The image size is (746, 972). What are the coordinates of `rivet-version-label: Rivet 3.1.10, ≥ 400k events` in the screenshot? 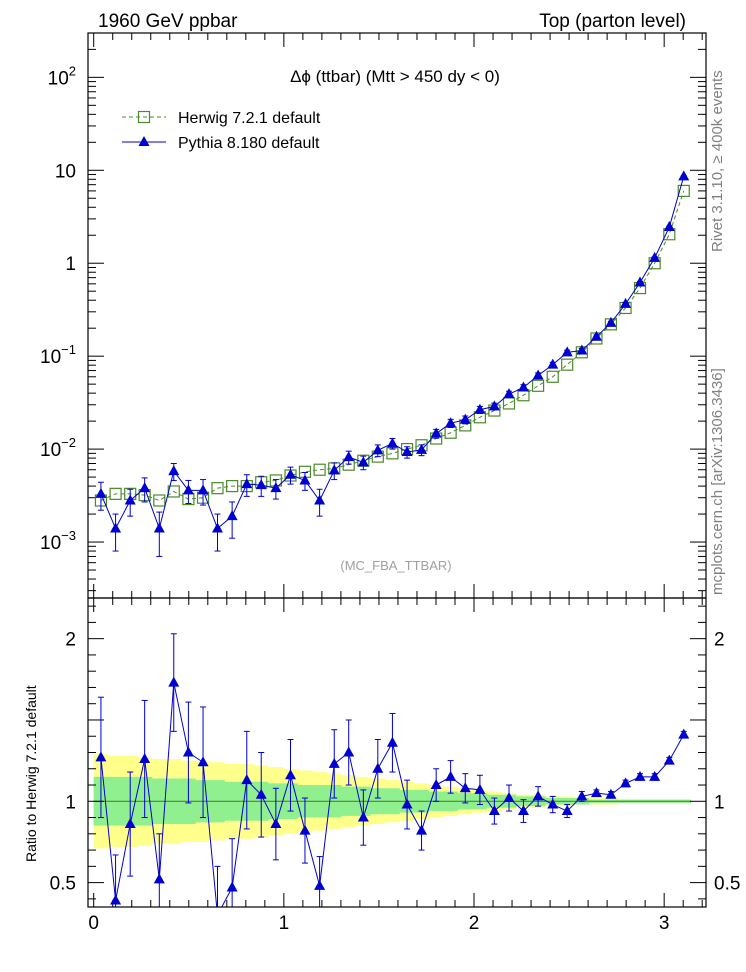 It's located at (717, 161).